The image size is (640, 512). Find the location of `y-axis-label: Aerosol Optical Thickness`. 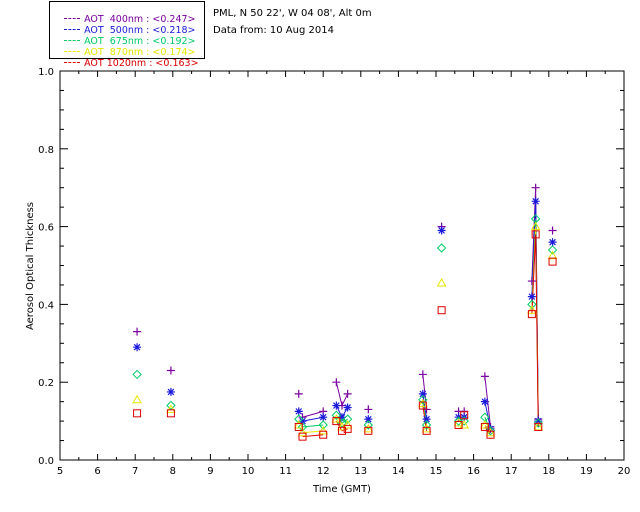

y-axis-label: Aerosol Optical Thickness is located at coordinates (30, 266).